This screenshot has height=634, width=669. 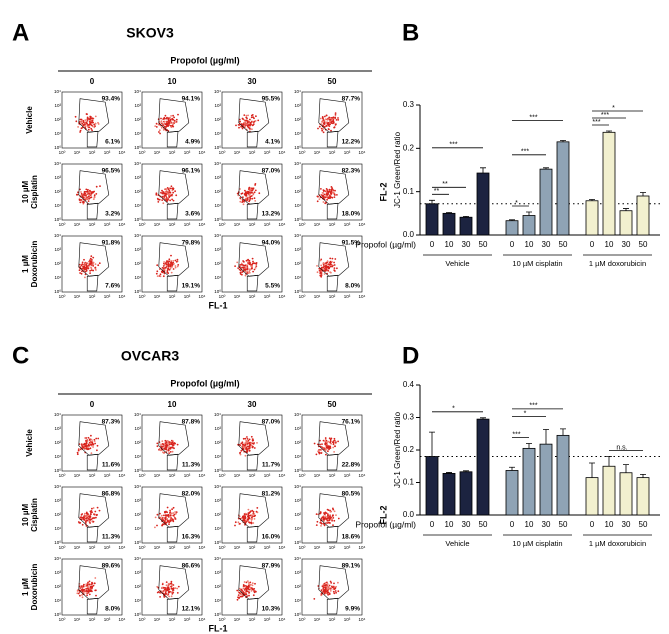 What do you see at coordinates (409, 482) in the screenshot?
I see `y-tick-label: 0.1` at bounding box center [409, 482].